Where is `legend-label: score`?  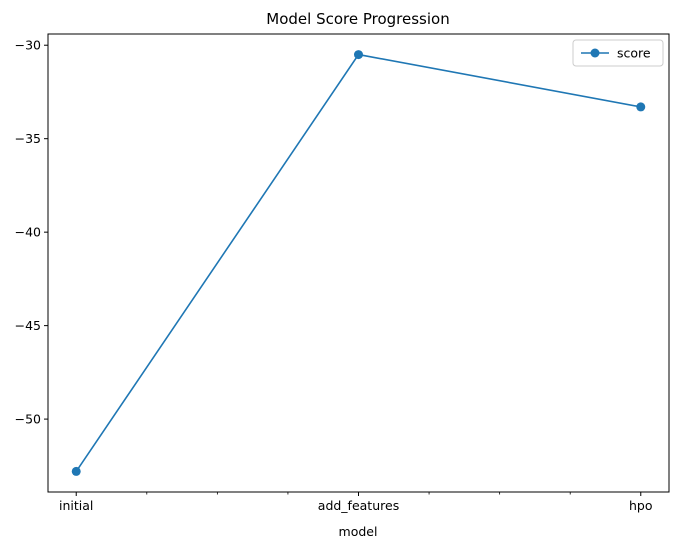
legend-label: score is located at coordinates (634, 53).